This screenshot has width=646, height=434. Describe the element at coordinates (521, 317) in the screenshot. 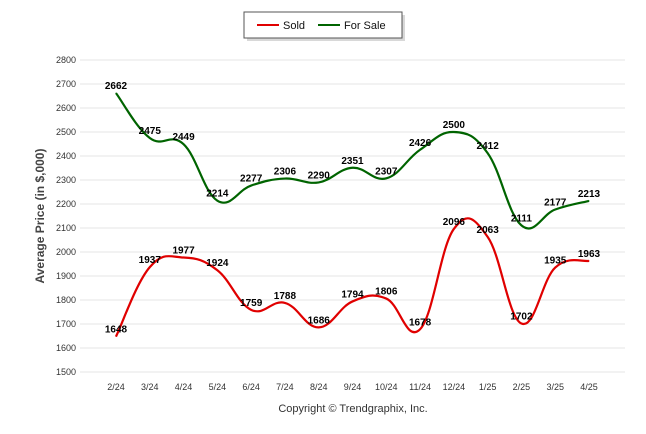

I see `sold-data-label: 1702` at that location.